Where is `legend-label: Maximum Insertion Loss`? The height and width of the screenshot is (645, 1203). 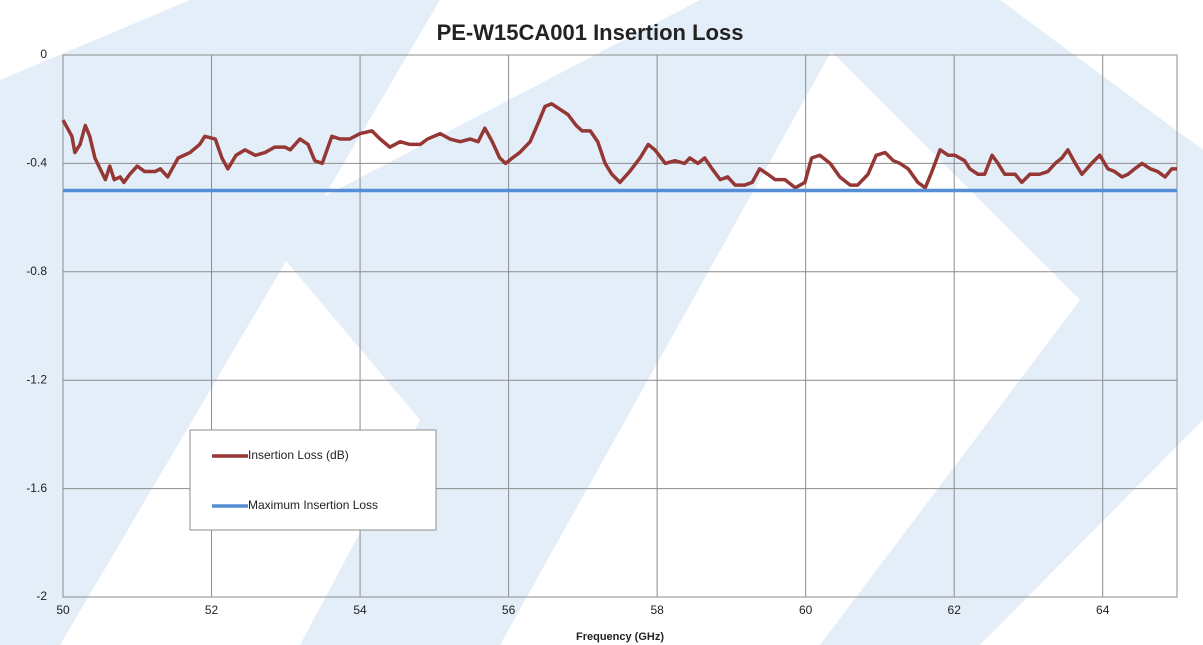 legend-label: Maximum Insertion Loss is located at coordinates (313, 505).